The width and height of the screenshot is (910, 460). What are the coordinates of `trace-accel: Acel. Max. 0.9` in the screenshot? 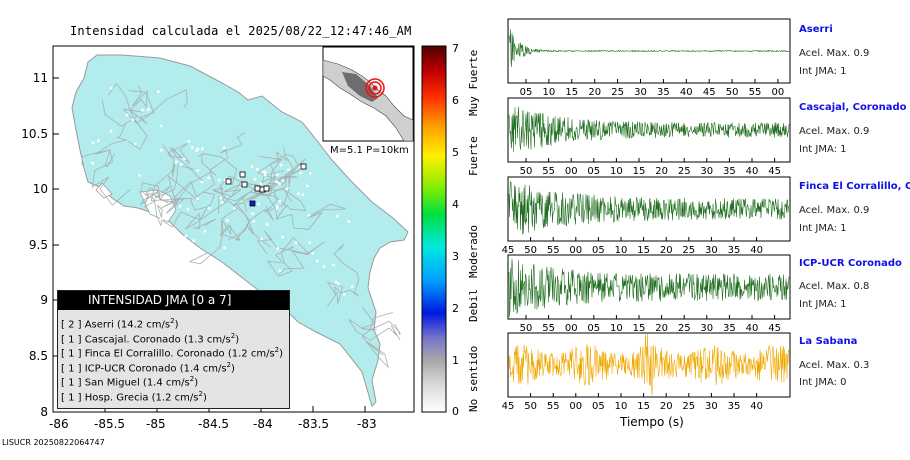 It's located at (834, 53).